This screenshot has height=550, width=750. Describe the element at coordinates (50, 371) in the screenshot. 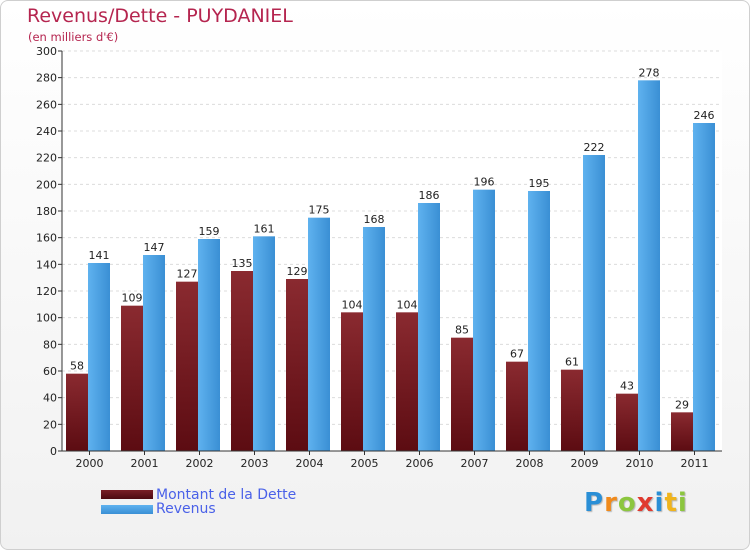

I see `y-tick-label: 60` at that location.